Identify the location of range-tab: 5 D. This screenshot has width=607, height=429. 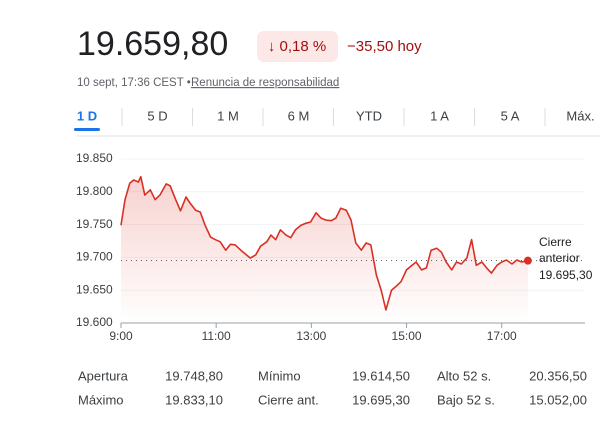
(157, 115).